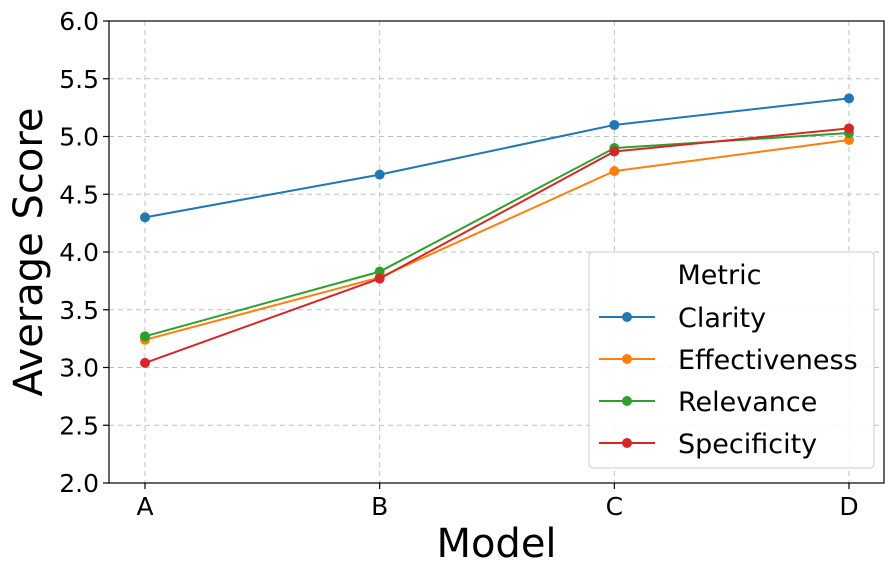 This screenshot has height=576, width=894. I want to click on y-tick-label: 3.5, so click(79, 310).